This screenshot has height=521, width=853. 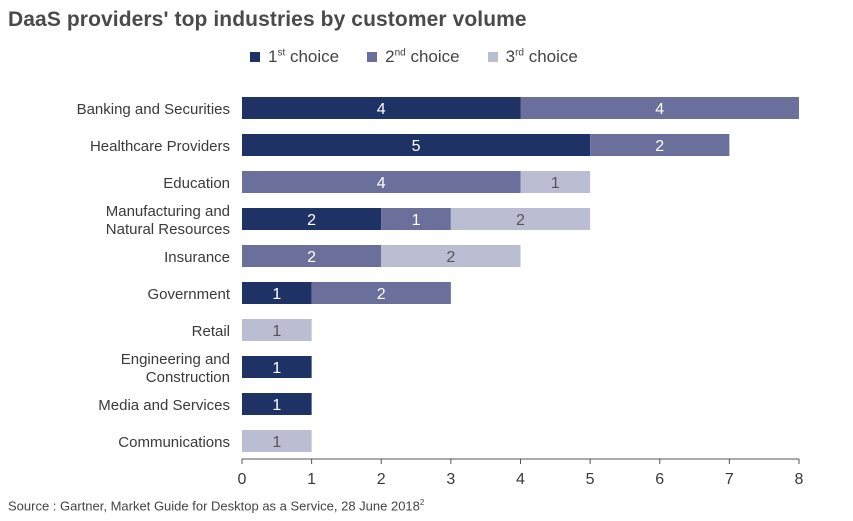 I want to click on category-label: Banking and Securities, so click(x=153, y=109).